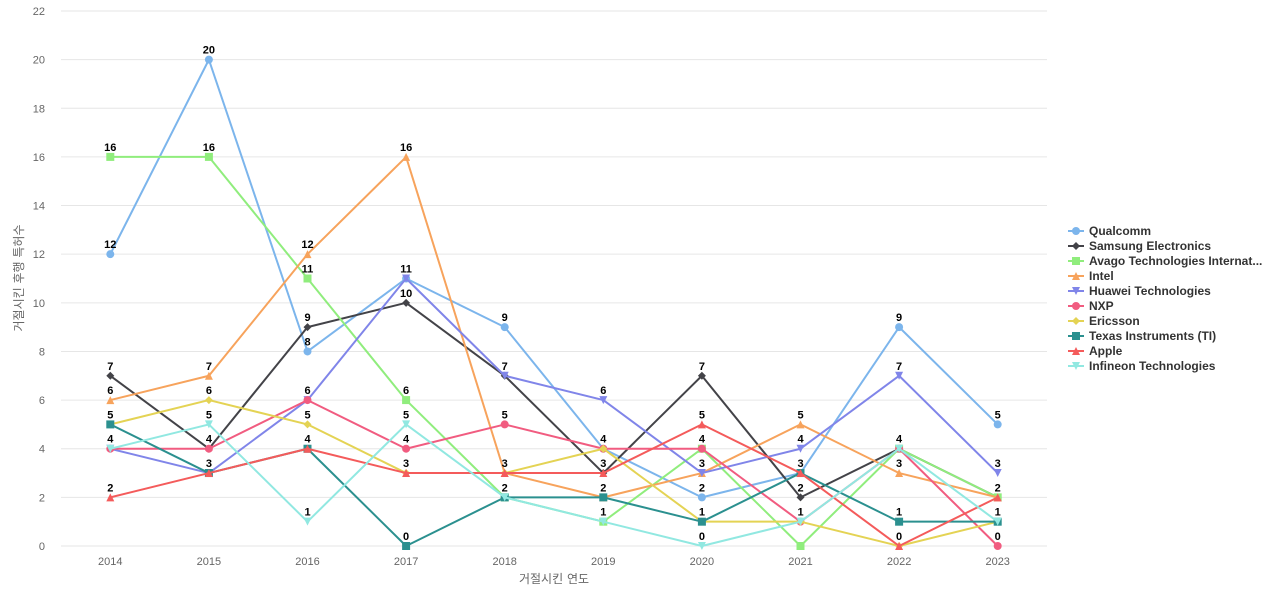  Describe the element at coordinates (1142, 336) in the screenshot. I see `legend-item: Texas Instruments (TI)` at that location.